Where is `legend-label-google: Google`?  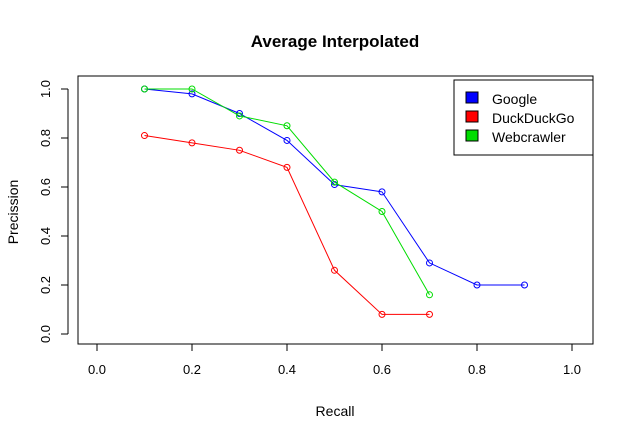 legend-label-google: Google is located at coordinates (514, 99).